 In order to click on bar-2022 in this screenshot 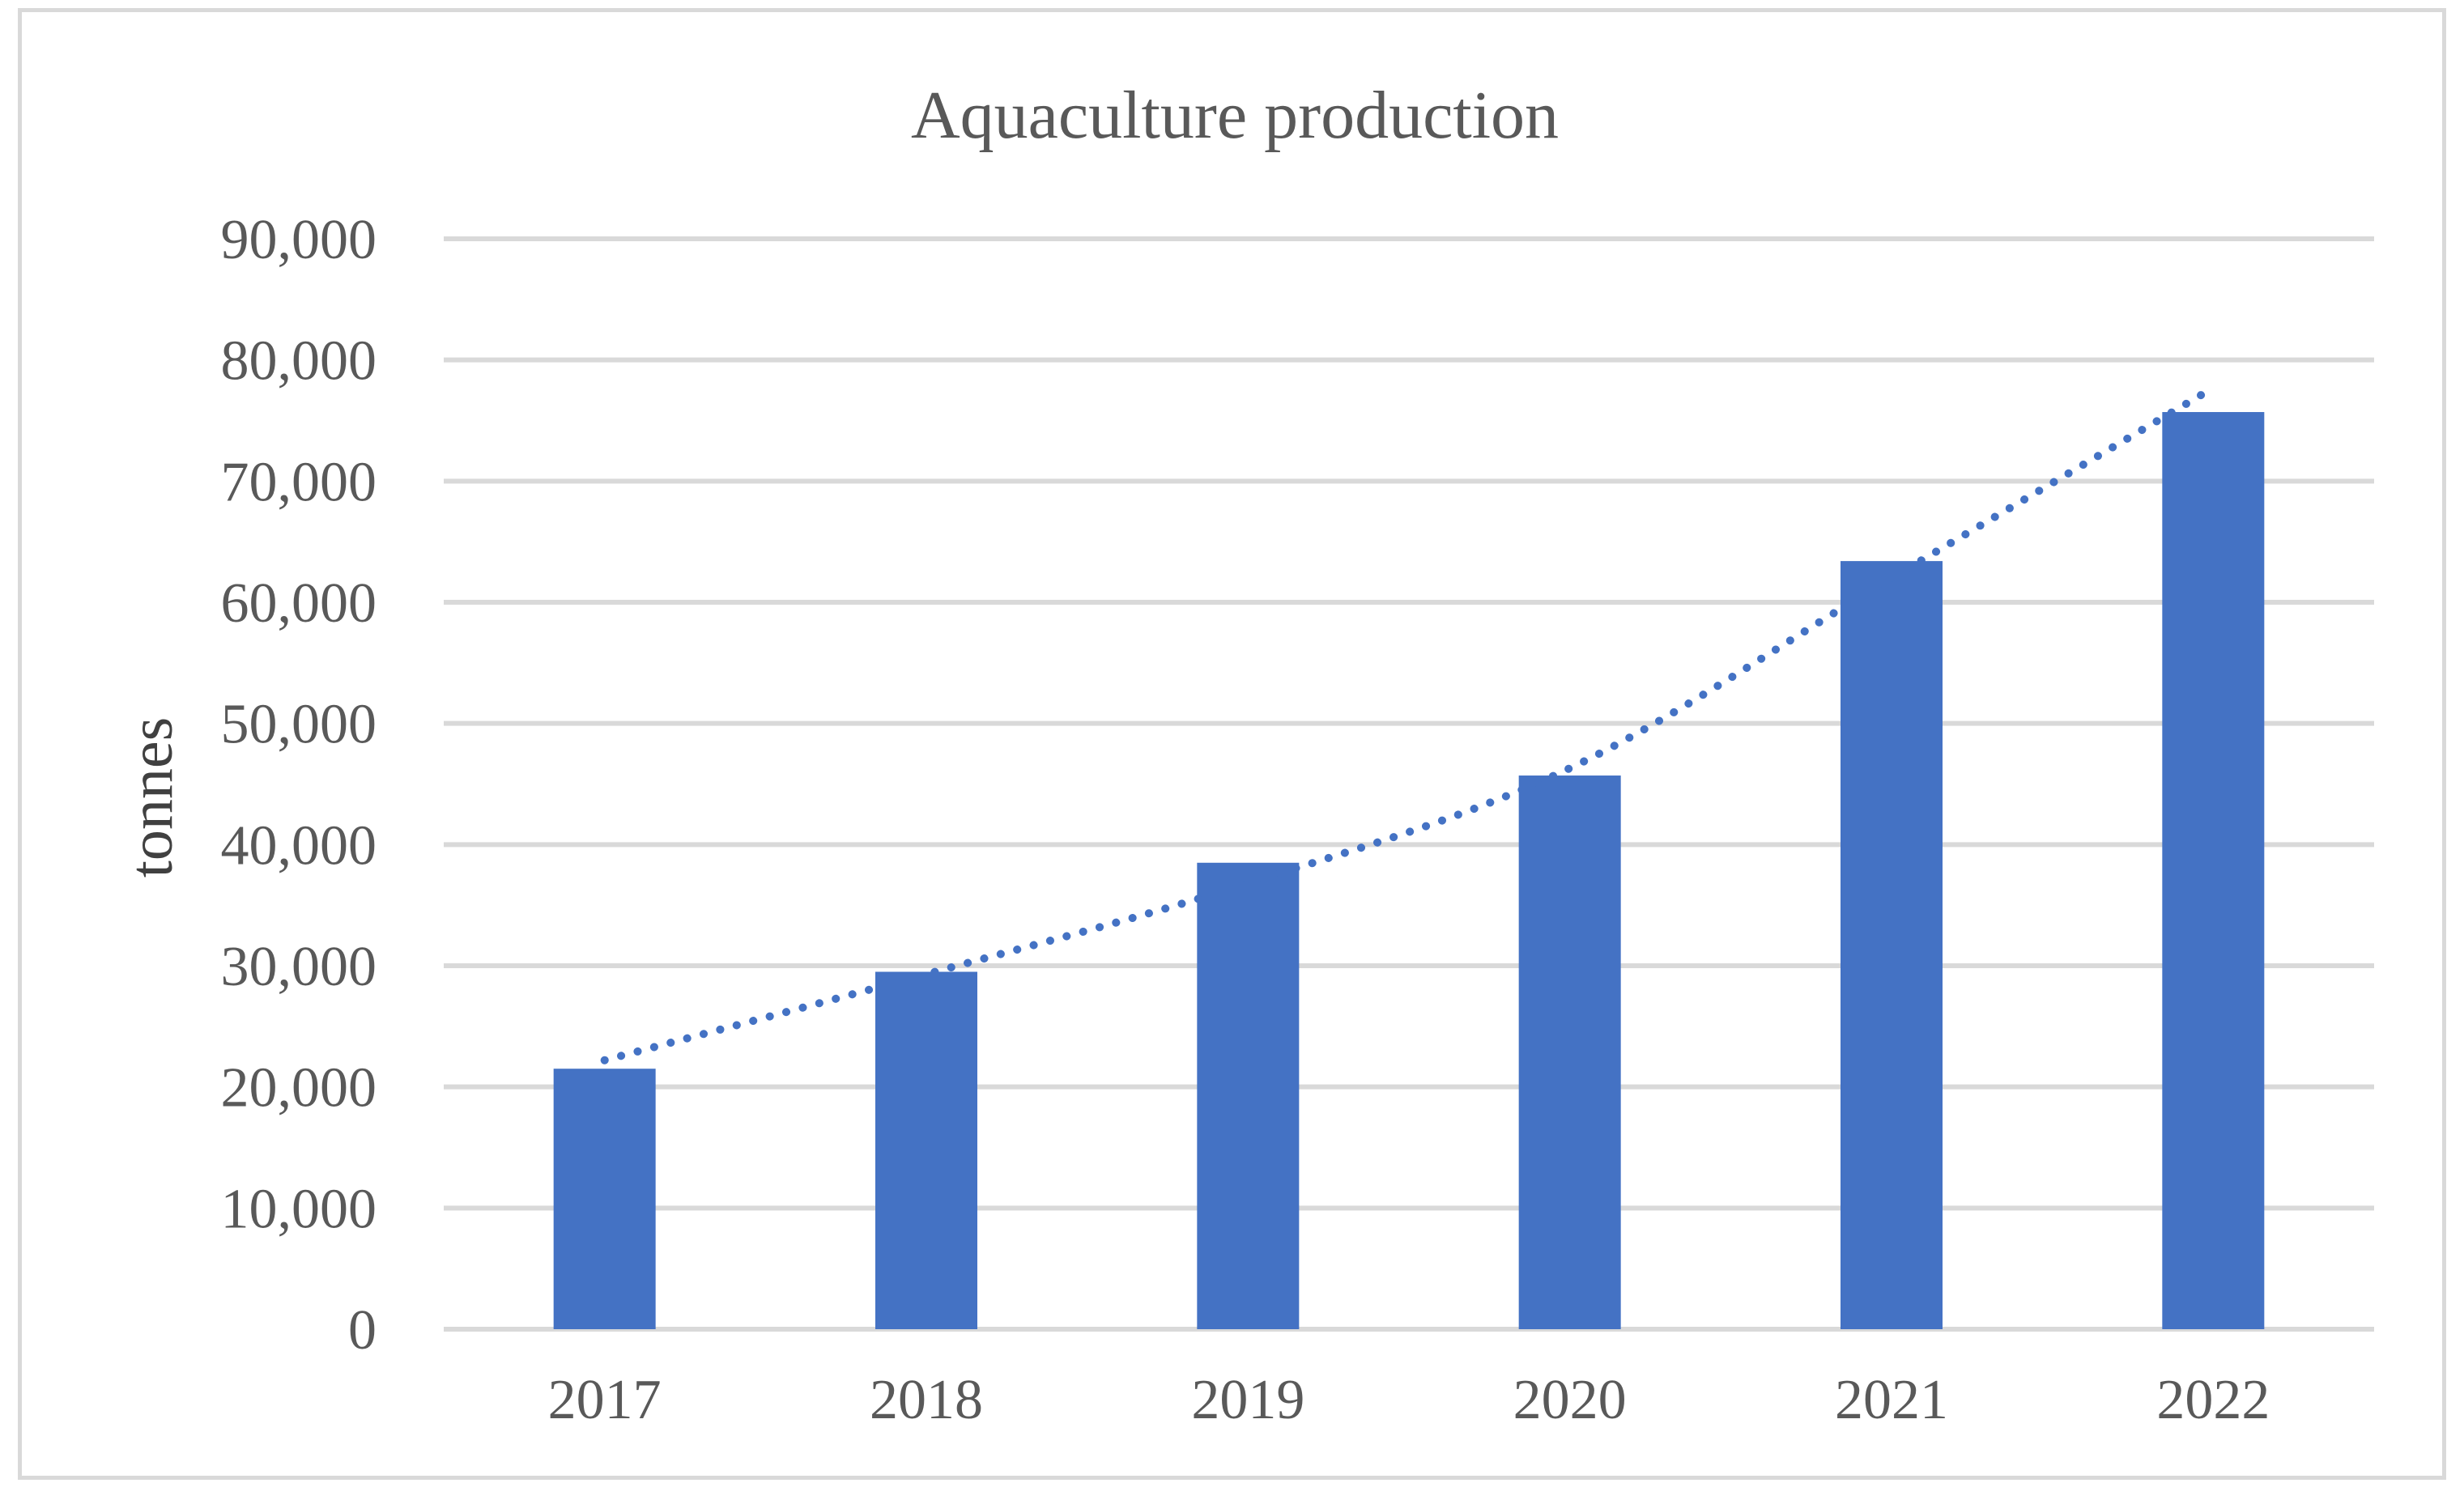, I will do `click(2213, 871)`.